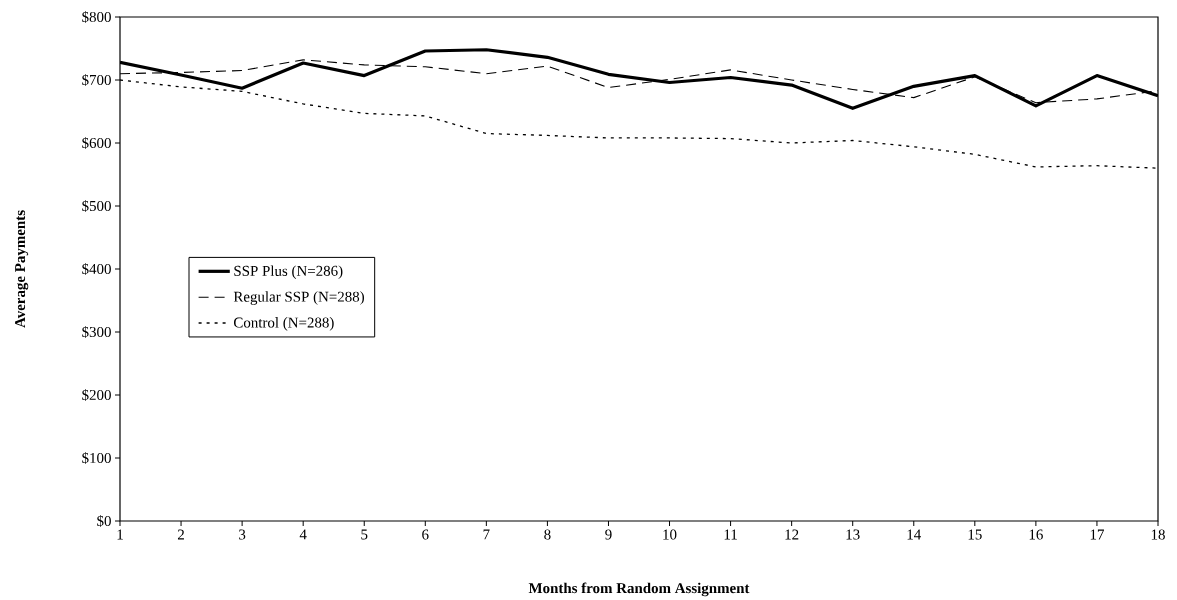 The height and width of the screenshot is (600, 1177). Describe the element at coordinates (96, 332) in the screenshot. I see `y-tick-label: $300` at that location.